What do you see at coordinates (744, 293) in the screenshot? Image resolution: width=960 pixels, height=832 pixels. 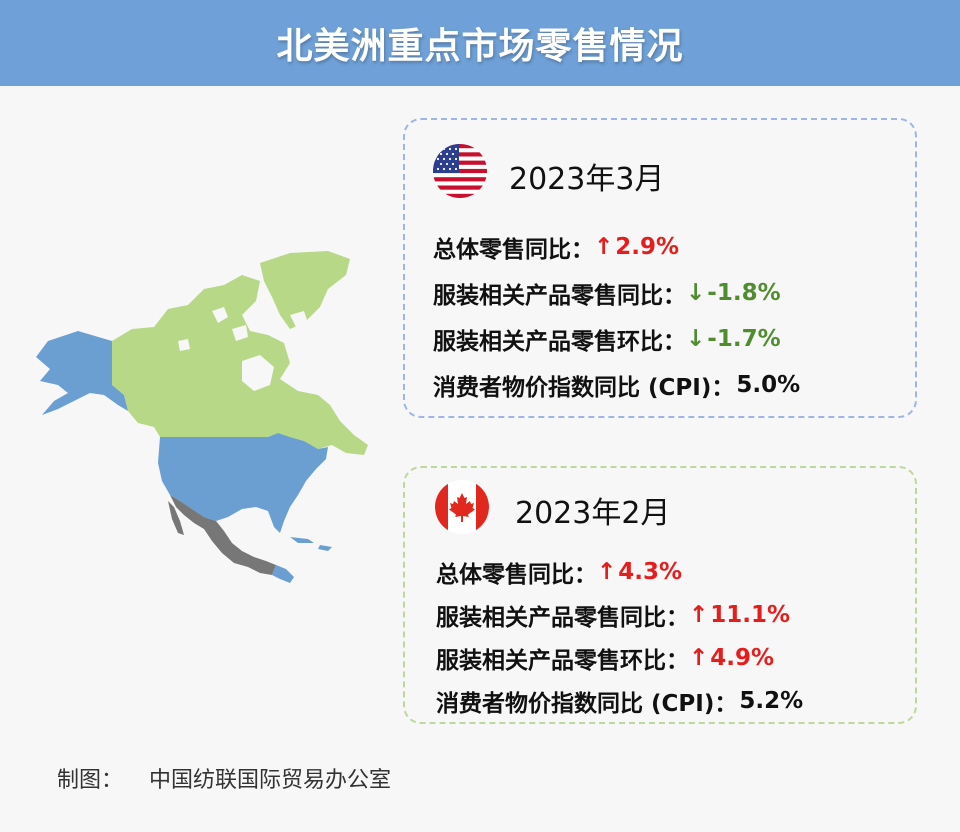 I see `row-value: -1.8%` at bounding box center [744, 293].